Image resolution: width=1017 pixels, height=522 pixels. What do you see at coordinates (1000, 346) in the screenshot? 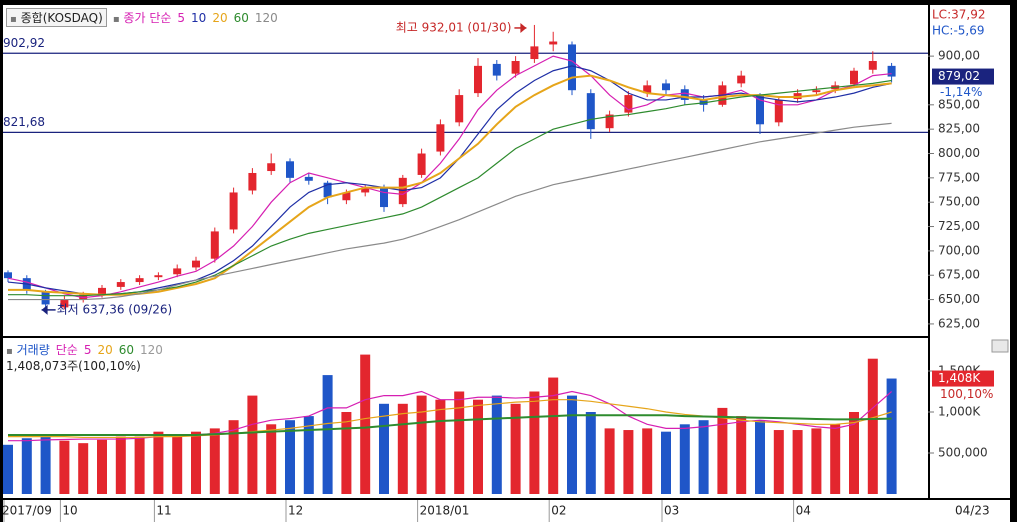
I see `panel-button` at bounding box center [1000, 346].